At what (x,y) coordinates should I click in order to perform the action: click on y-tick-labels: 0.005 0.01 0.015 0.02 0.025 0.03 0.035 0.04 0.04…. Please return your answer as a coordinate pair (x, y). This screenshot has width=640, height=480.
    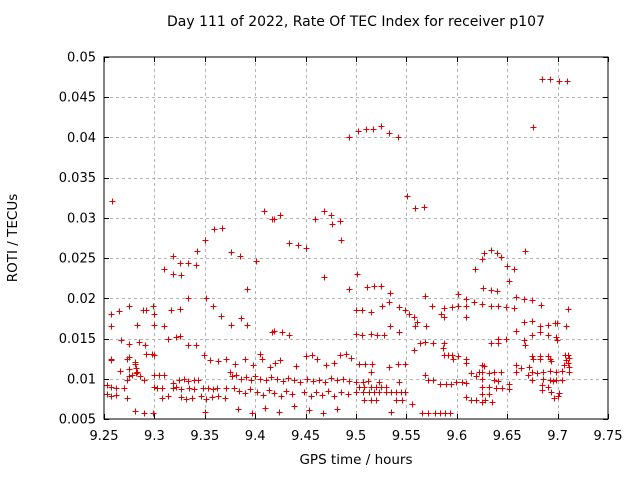
    Looking at the image, I should click on (77, 239).